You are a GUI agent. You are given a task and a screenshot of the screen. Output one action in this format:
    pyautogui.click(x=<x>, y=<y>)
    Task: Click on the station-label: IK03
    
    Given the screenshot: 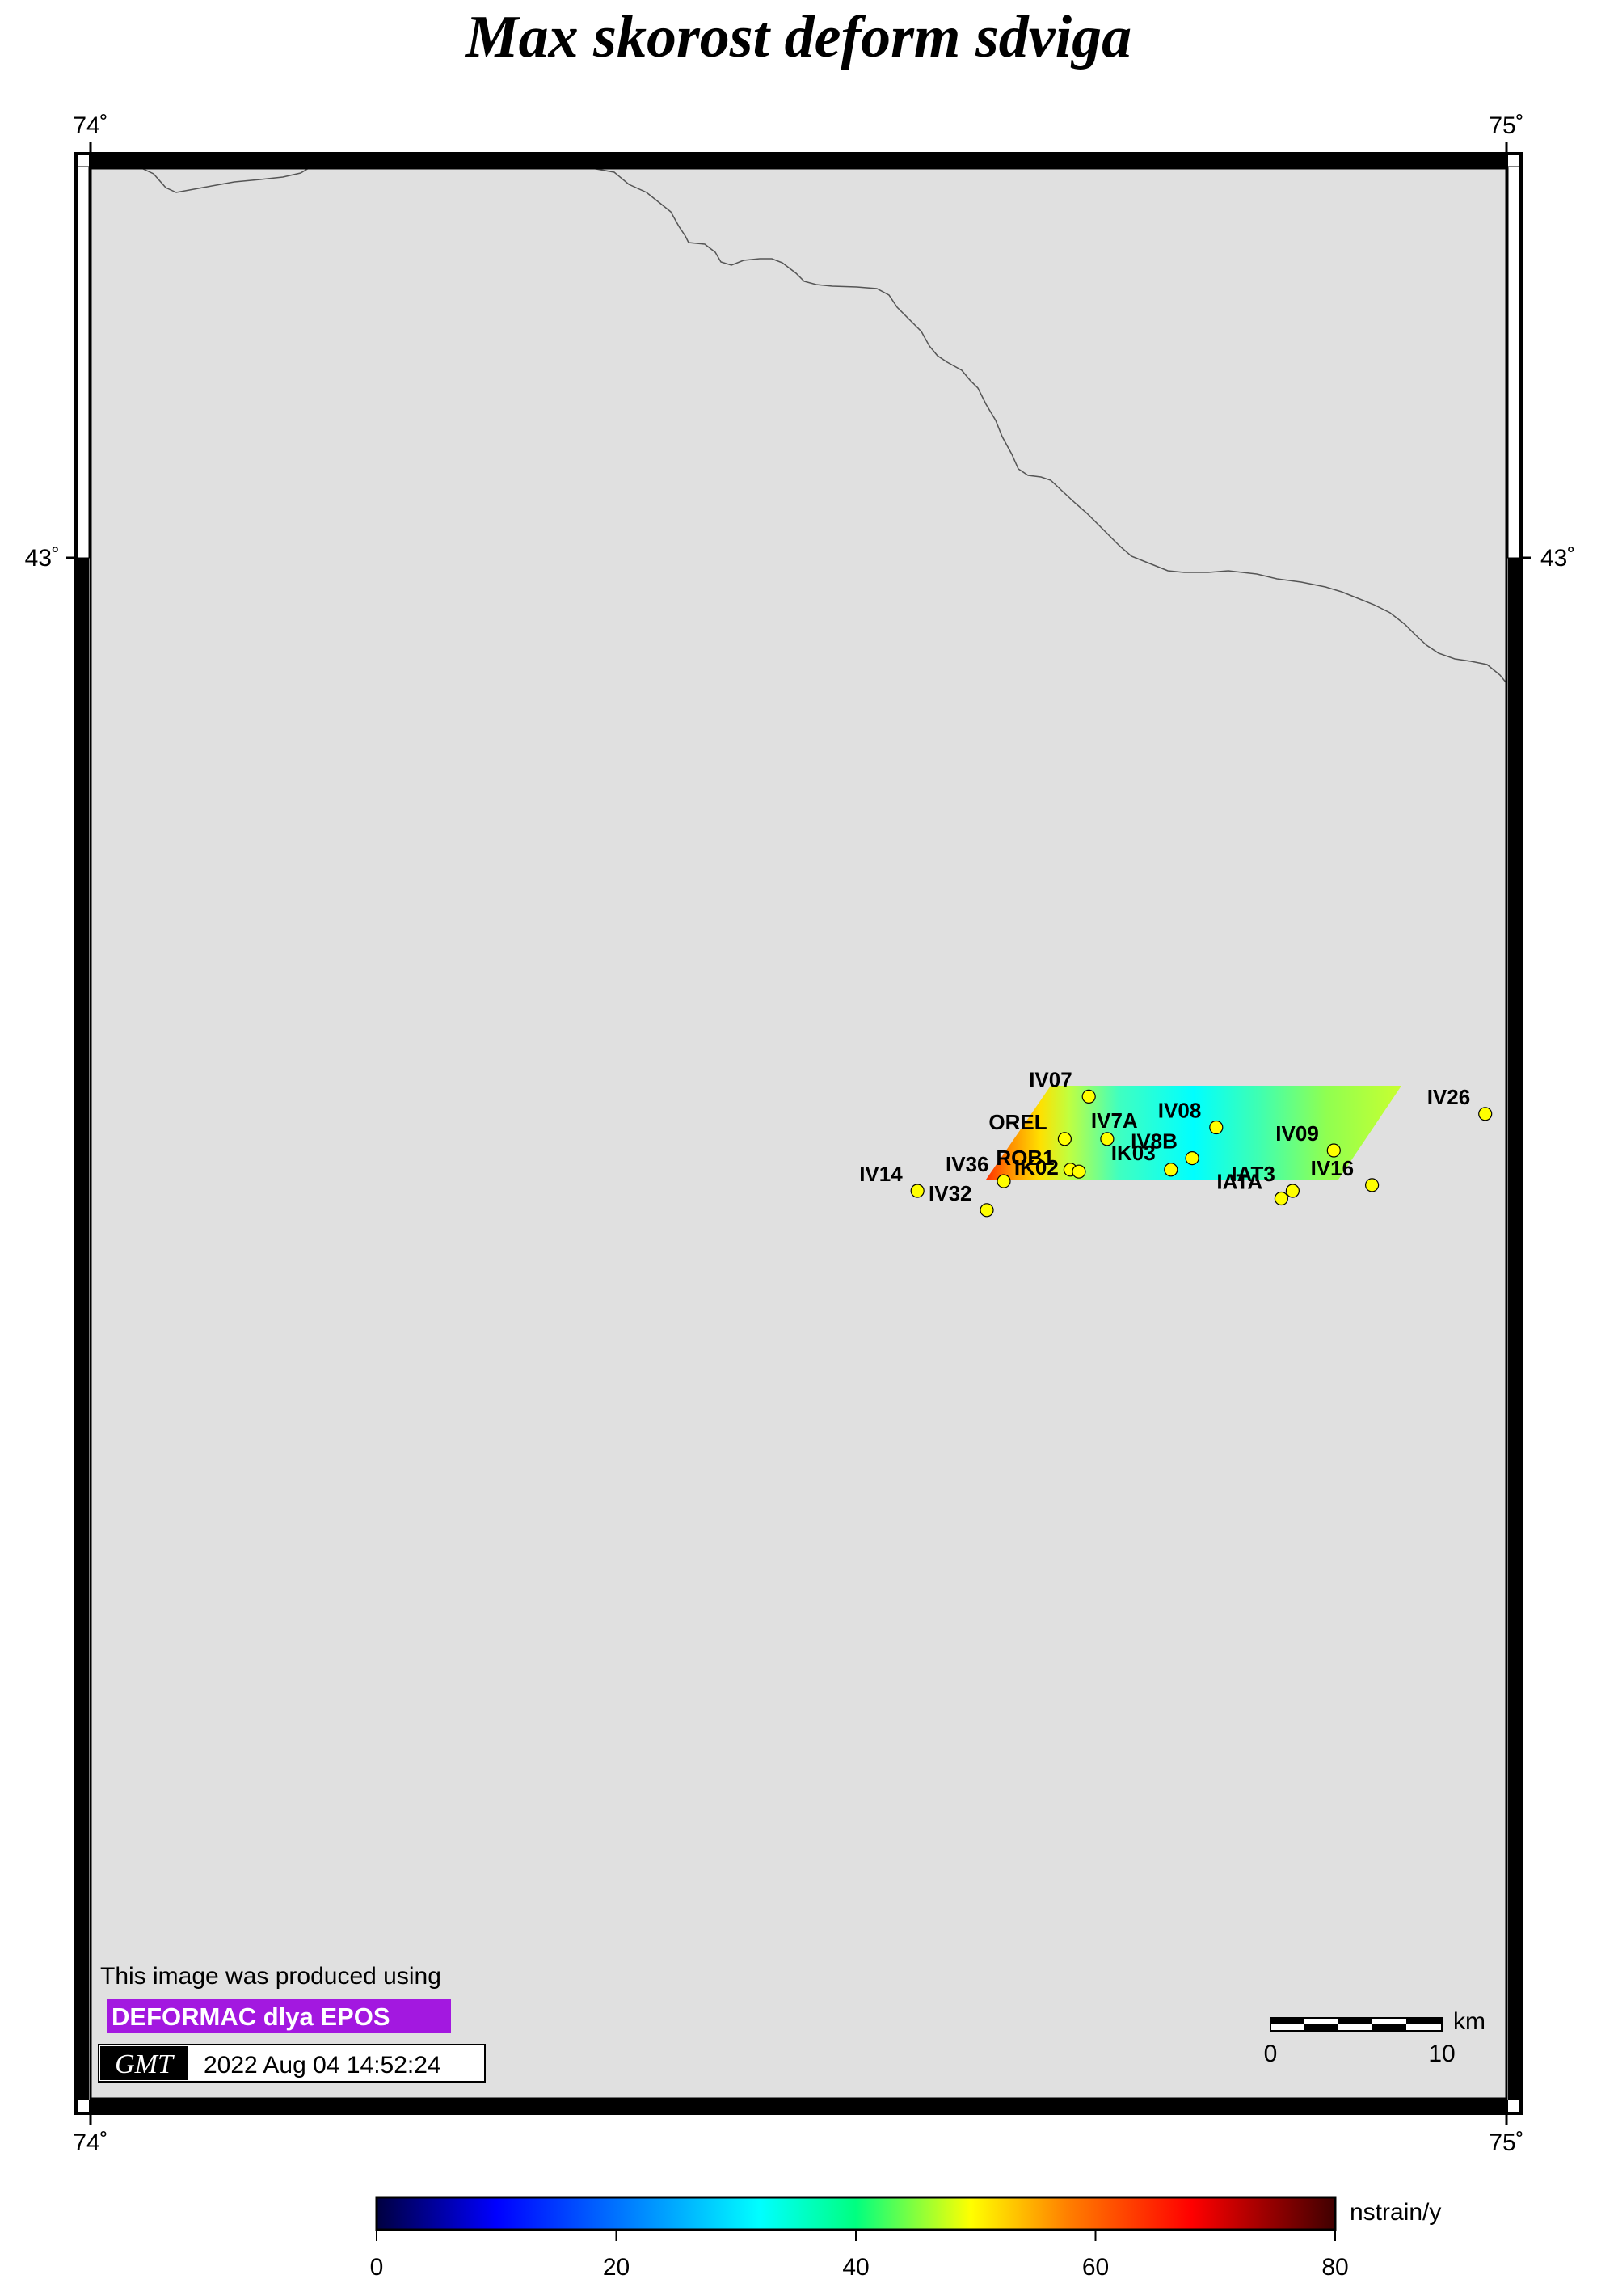 What is the action you would take?
    pyautogui.click(x=1134, y=1153)
    